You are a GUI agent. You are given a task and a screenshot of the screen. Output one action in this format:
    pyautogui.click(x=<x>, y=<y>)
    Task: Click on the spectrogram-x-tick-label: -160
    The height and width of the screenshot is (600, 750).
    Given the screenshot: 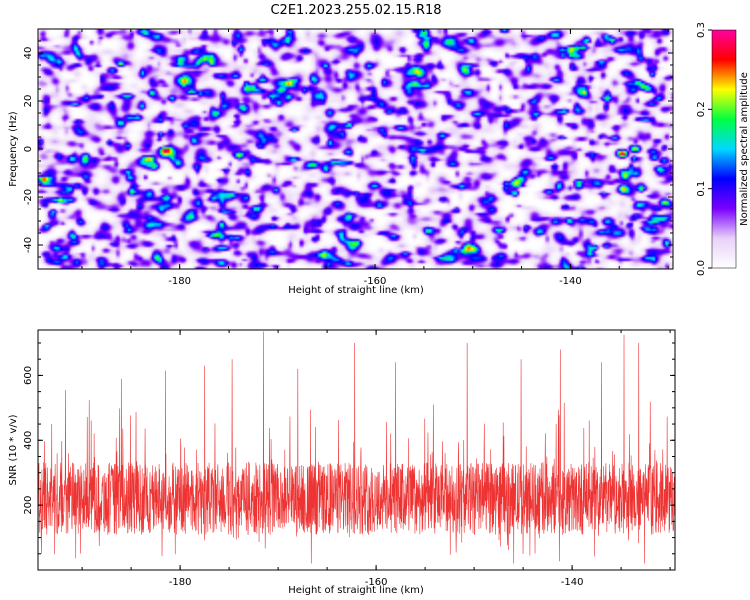 What is the action you would take?
    pyautogui.click(x=375, y=281)
    